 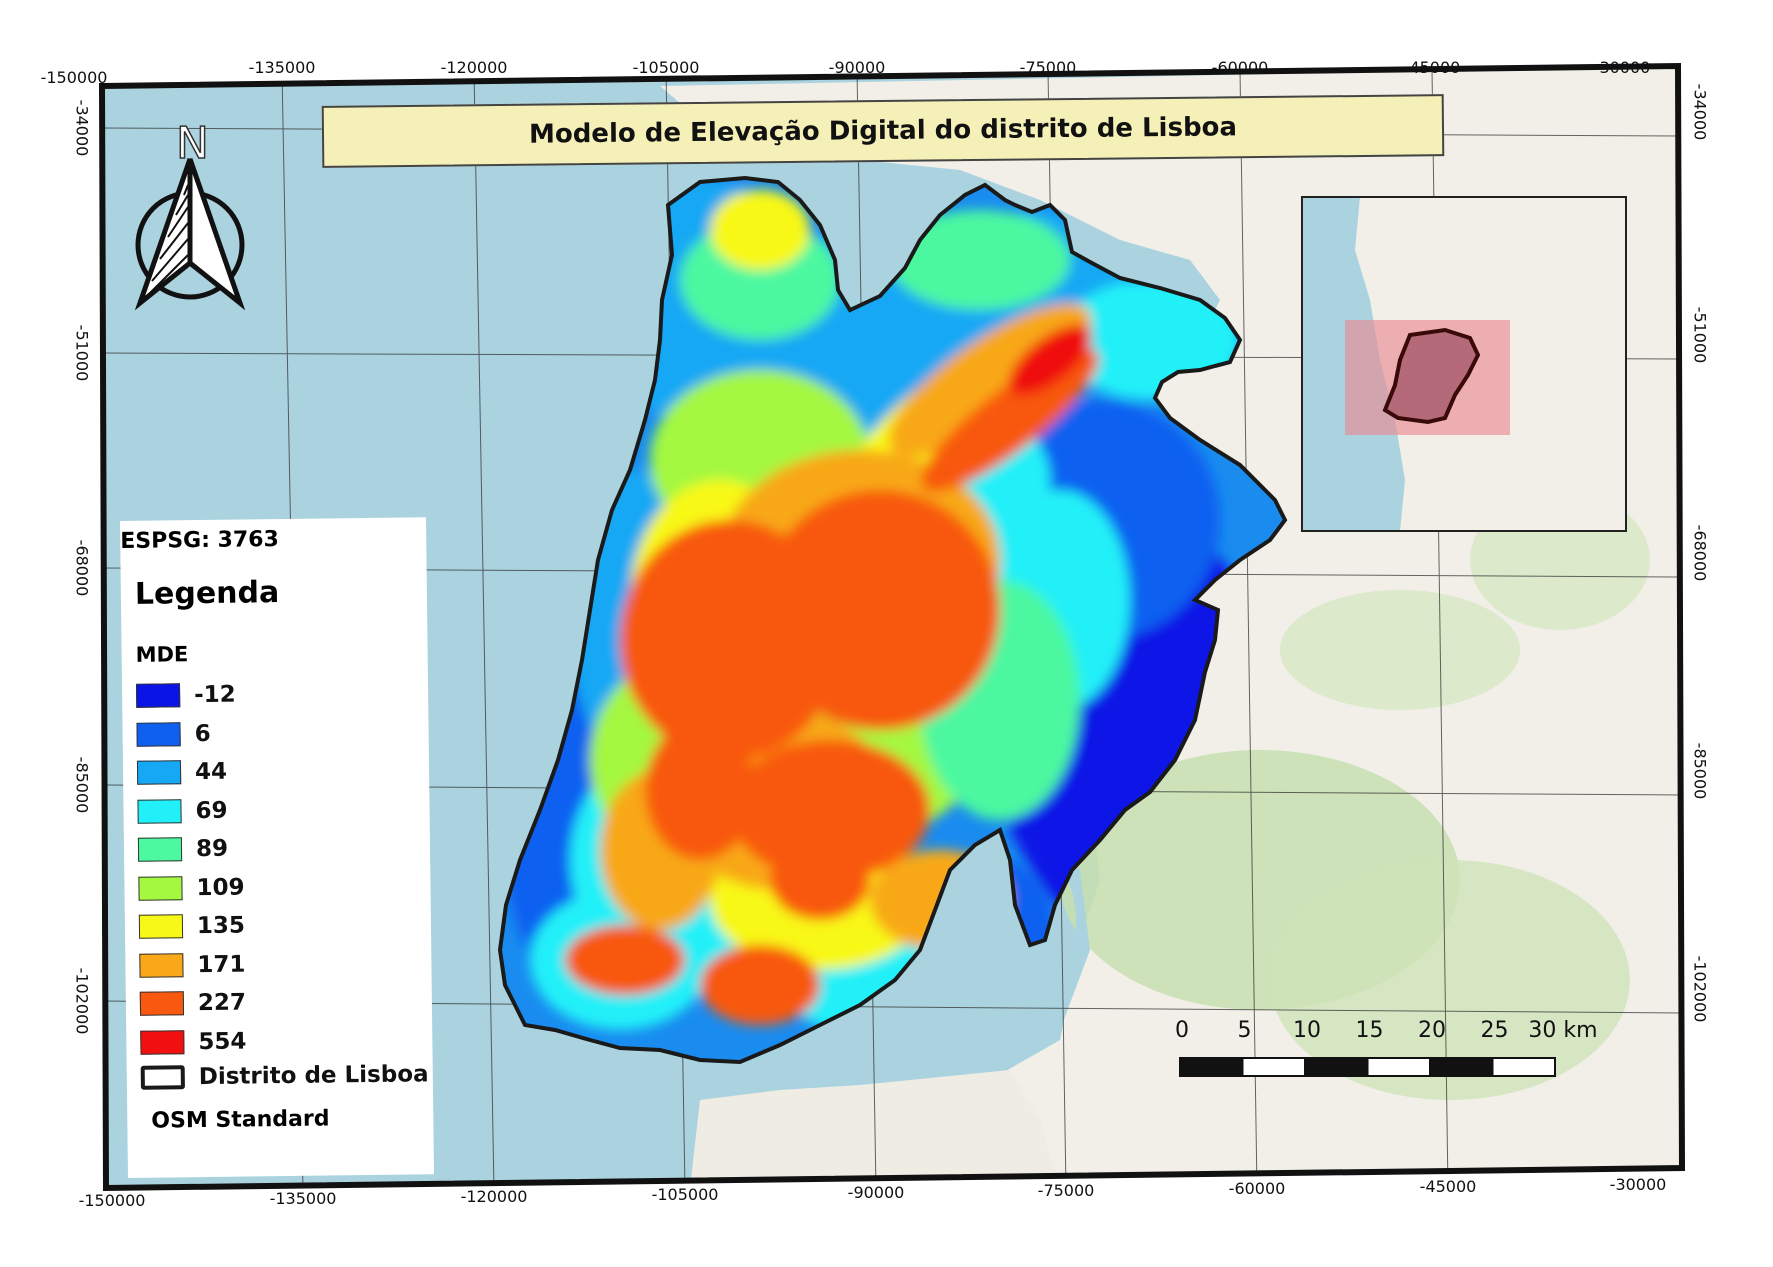 What do you see at coordinates (1182, 1030) in the screenshot?
I see `scale-label: 0` at bounding box center [1182, 1030].